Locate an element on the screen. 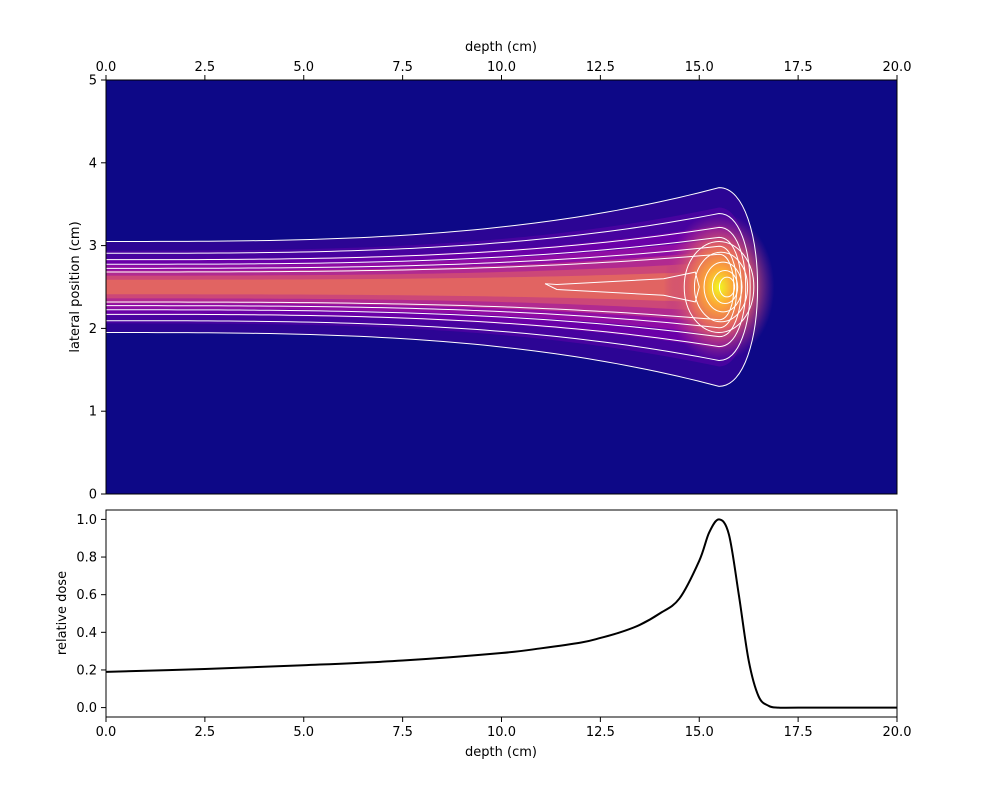 Image resolution: width=997 pixels, height=797 pixels. line-x-axis-label: depth (cm) is located at coordinates (501, 752).